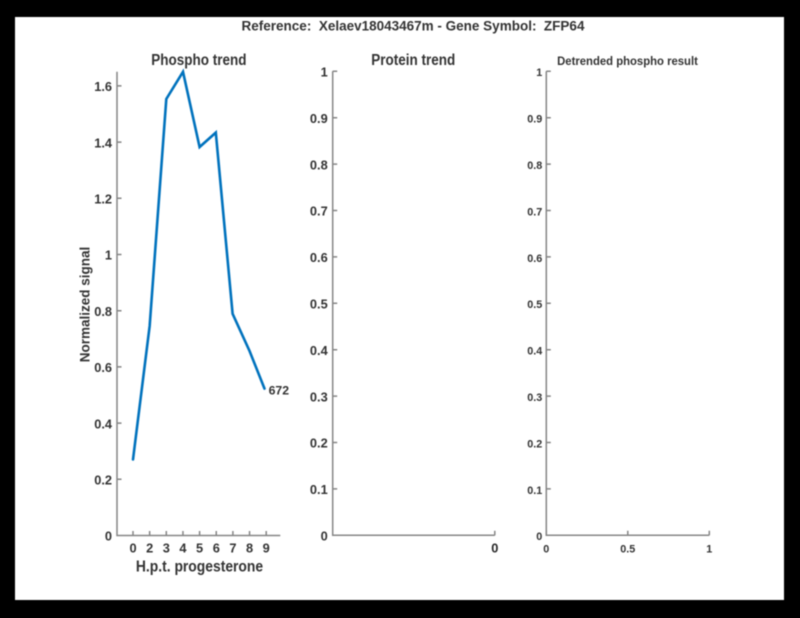  I want to click on svg-text: 3, so click(166, 547).